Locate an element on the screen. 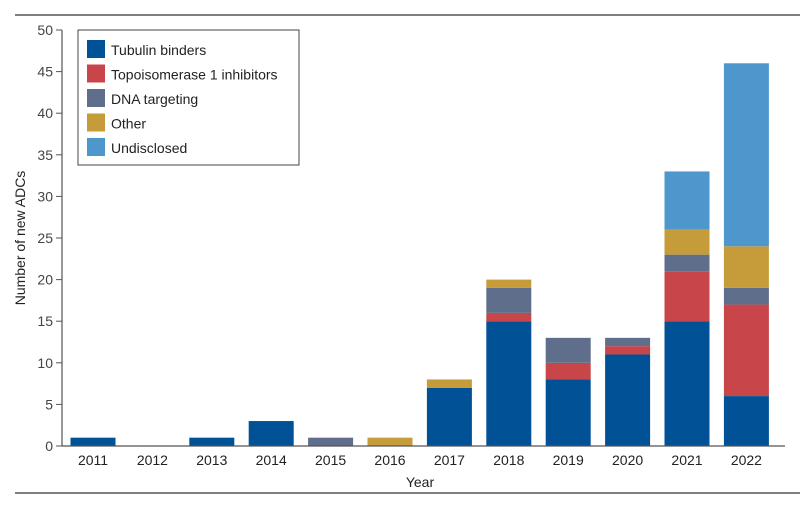 This screenshot has width=800, height=513. x-tick-label: 2022 is located at coordinates (746, 460).